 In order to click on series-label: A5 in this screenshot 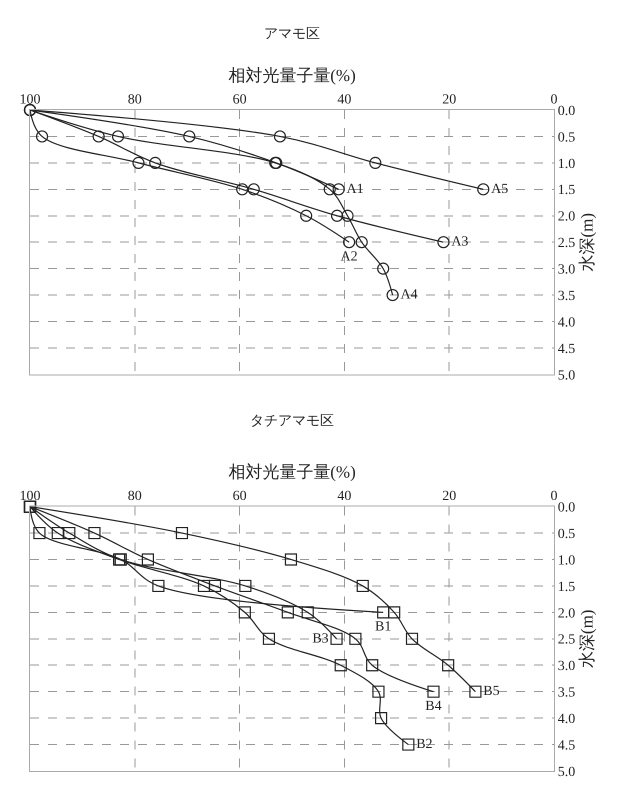, I will do `click(499, 189)`.